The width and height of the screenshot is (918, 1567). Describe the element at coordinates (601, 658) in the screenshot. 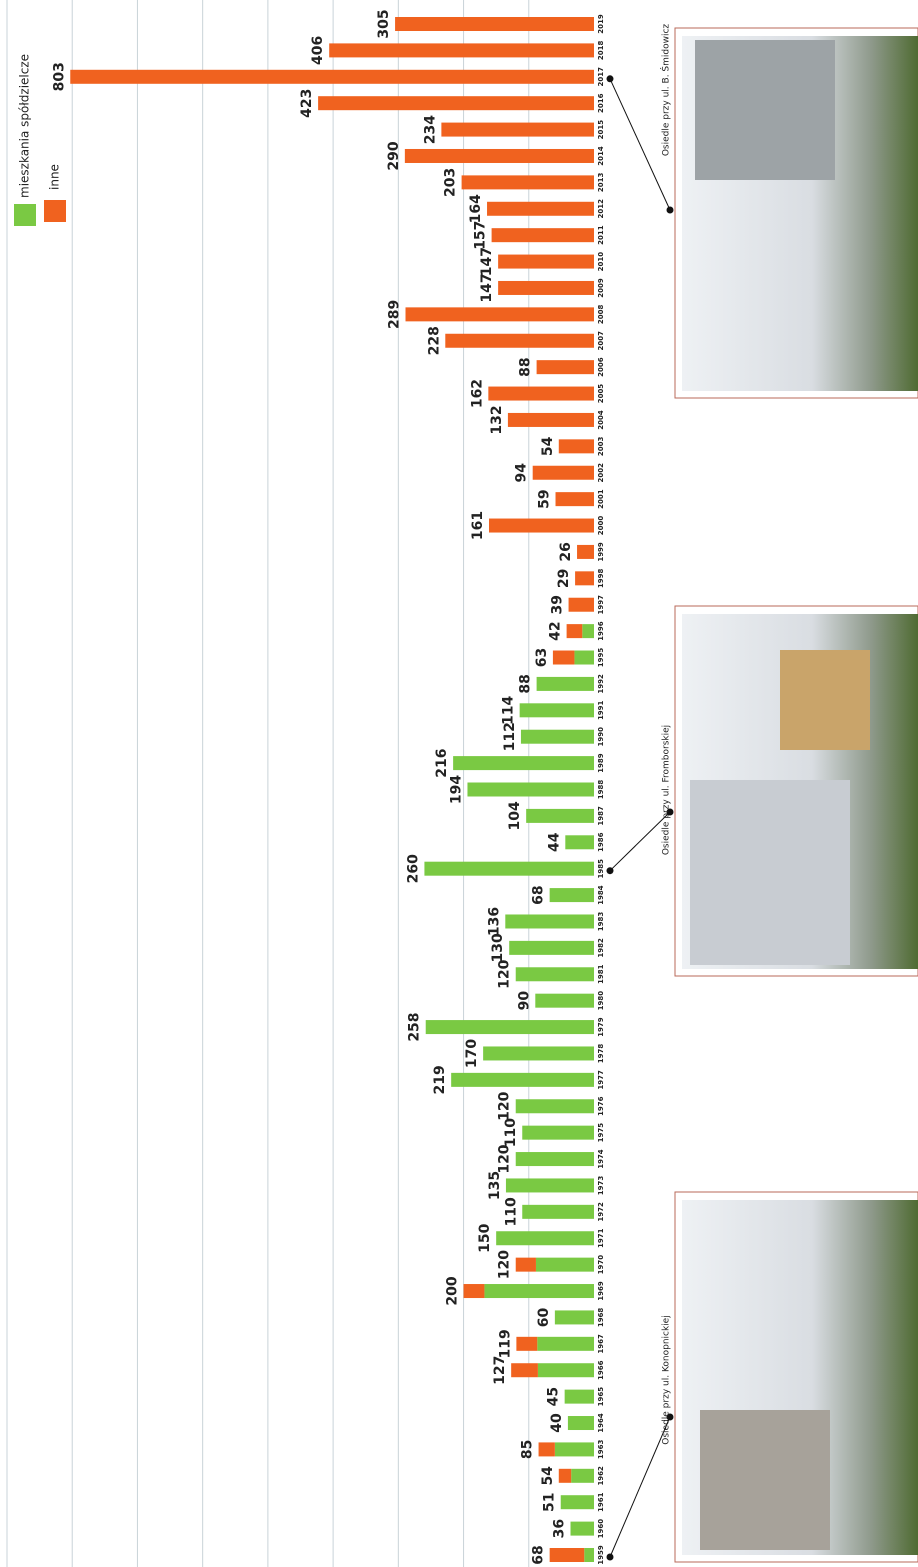

I see `year-label: 1995` at that location.